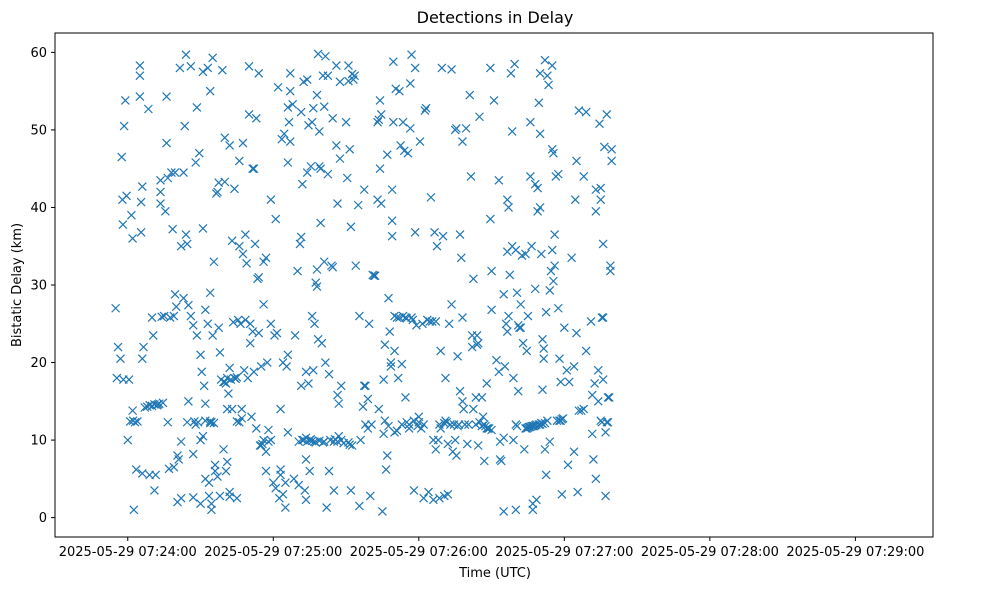  I want to click on y-axis-ticks: 0 10 20 30 40 50 60, so click(42, 286).